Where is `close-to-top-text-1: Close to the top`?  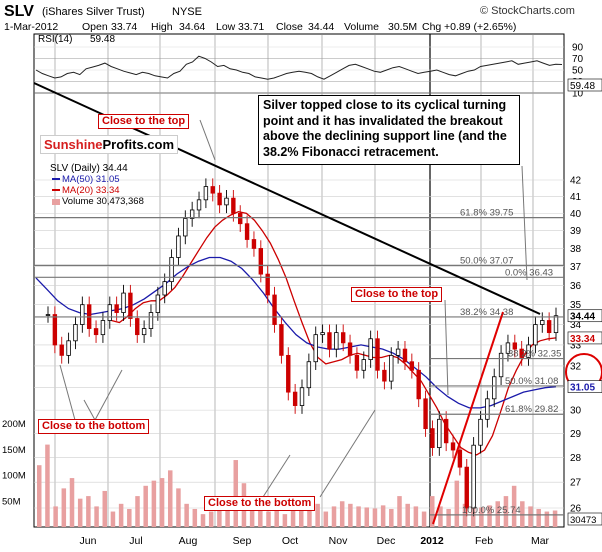
close-to-top-text-1: Close to the top is located at coordinates (144, 121).